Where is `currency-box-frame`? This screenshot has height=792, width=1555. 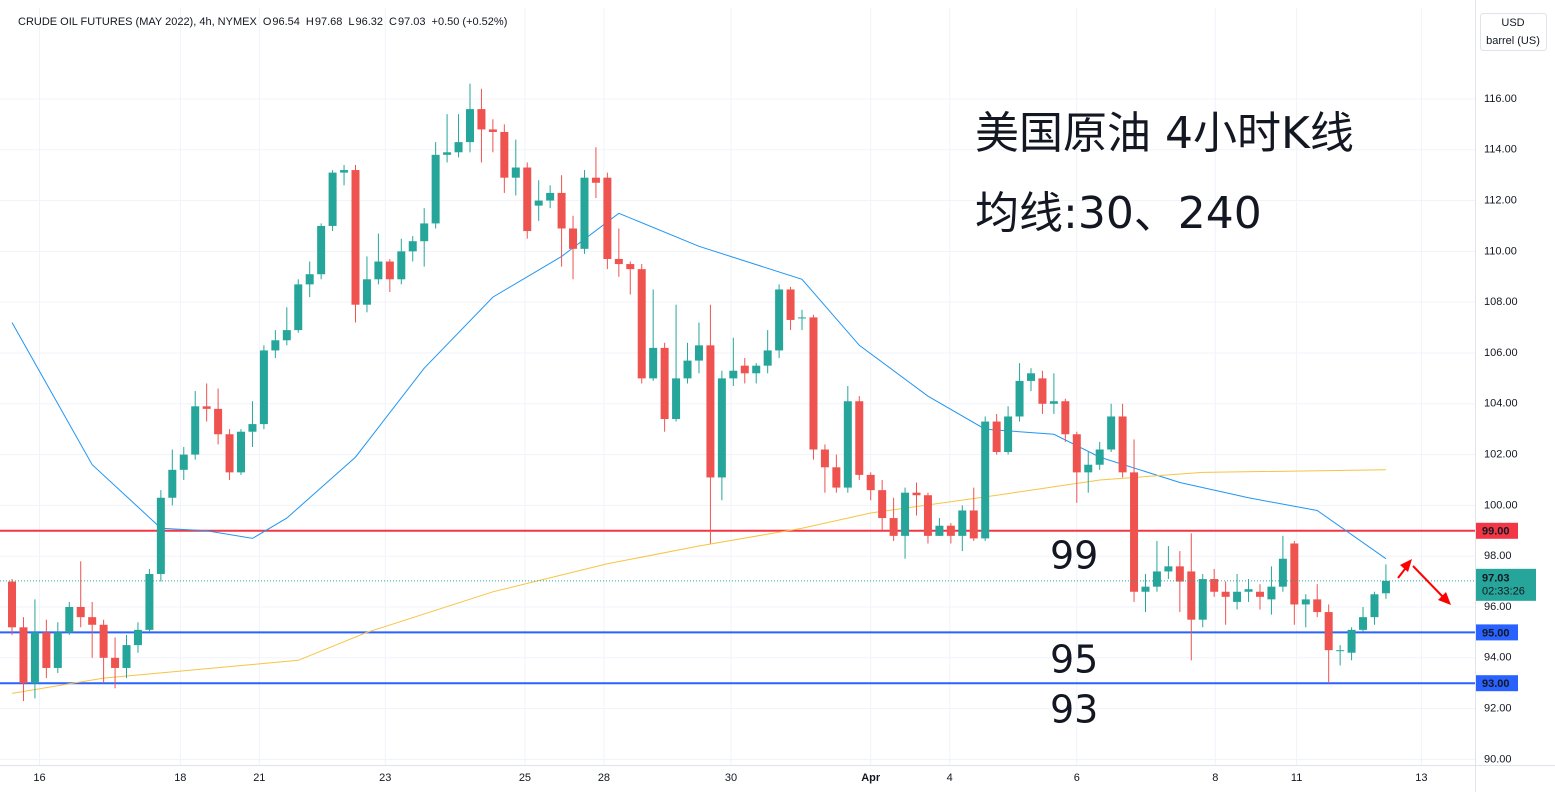 currency-box-frame is located at coordinates (1513, 32).